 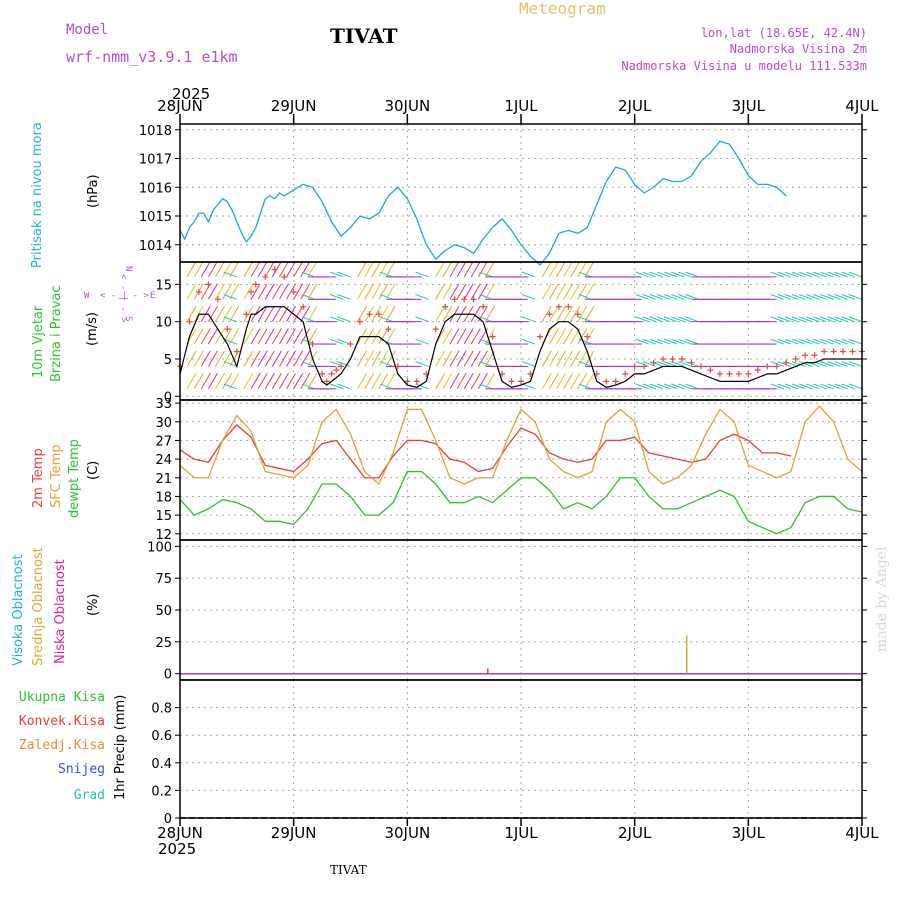 What do you see at coordinates (155, 160) in the screenshot?
I see `pressure-ytick-label: 1017` at bounding box center [155, 160].